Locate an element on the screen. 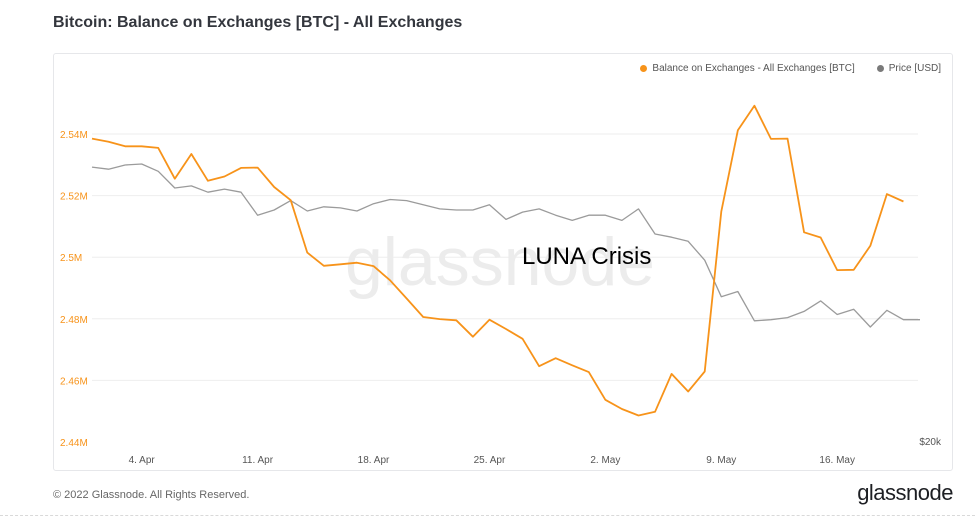 The image size is (975, 522). y-tick-label: 2.48M is located at coordinates (74, 320).